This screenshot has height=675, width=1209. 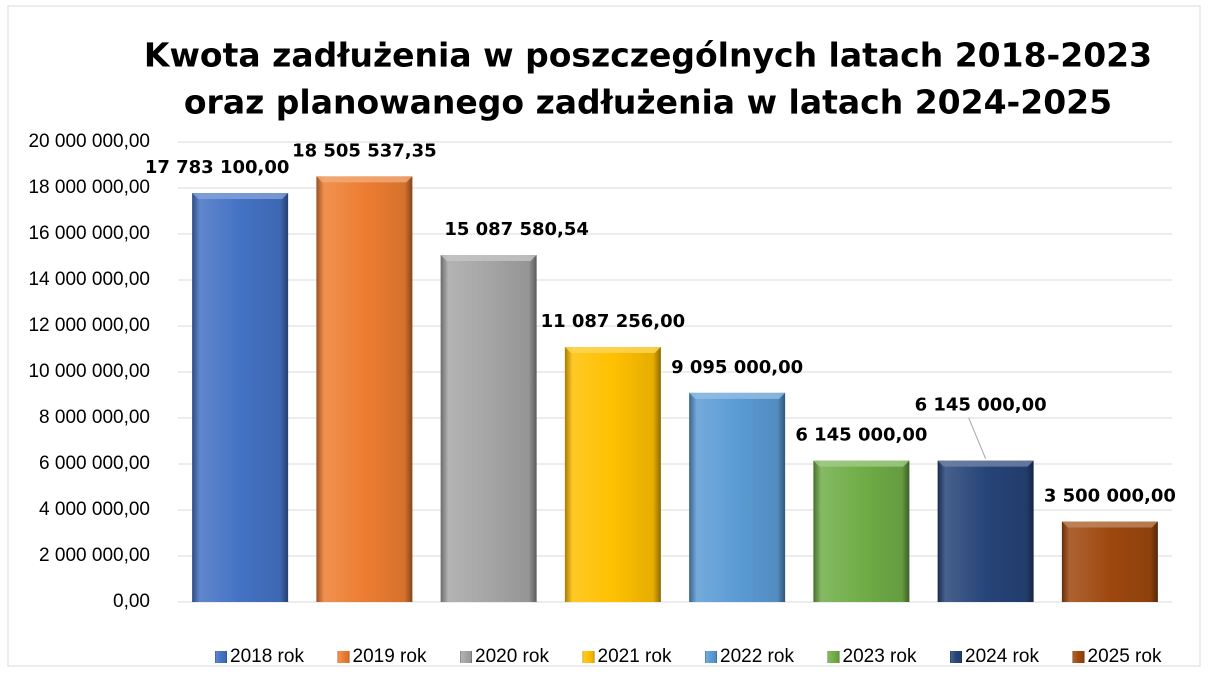 I want to click on value-label: 15 087 580,54, so click(x=516, y=229).